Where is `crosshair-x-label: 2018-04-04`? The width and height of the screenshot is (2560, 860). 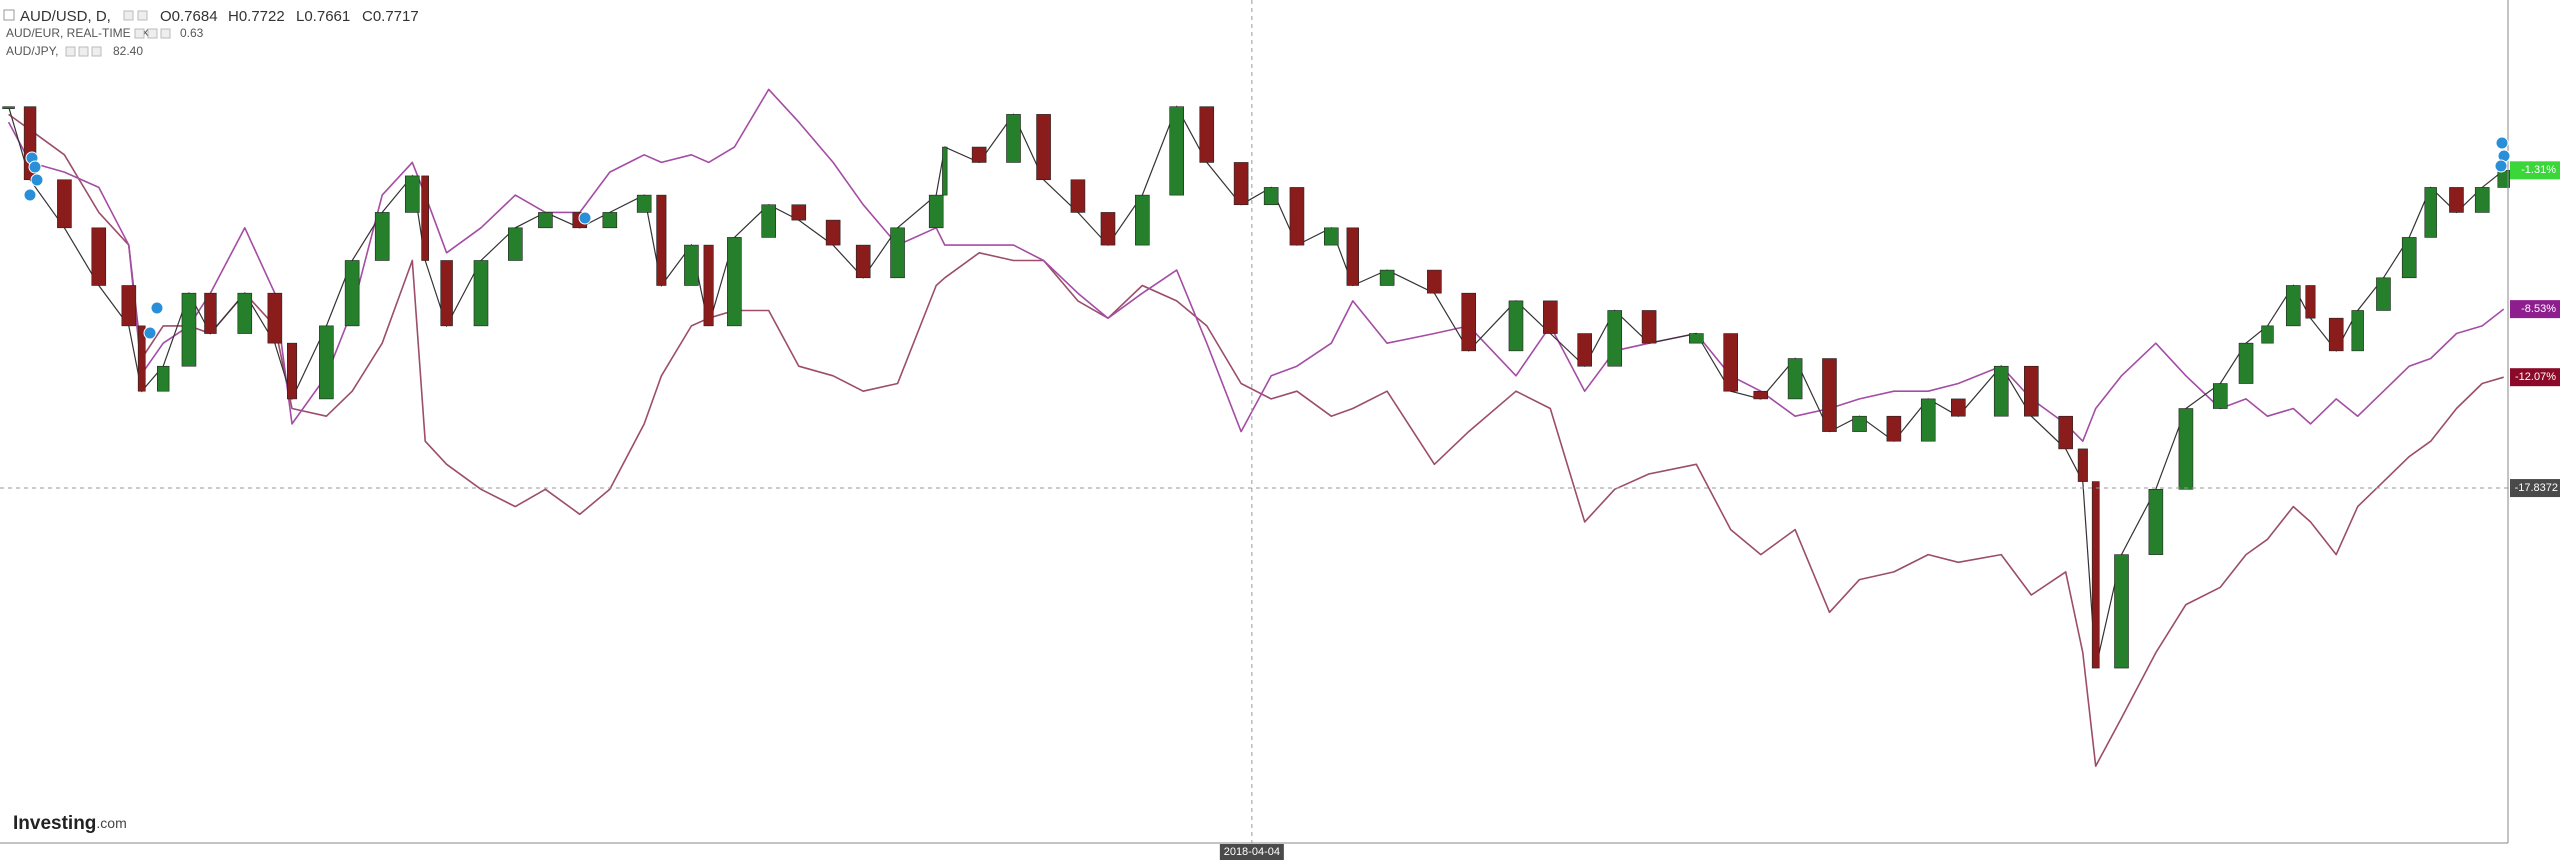
crosshair-x-label: 2018-04-04 is located at coordinates (1252, 852).